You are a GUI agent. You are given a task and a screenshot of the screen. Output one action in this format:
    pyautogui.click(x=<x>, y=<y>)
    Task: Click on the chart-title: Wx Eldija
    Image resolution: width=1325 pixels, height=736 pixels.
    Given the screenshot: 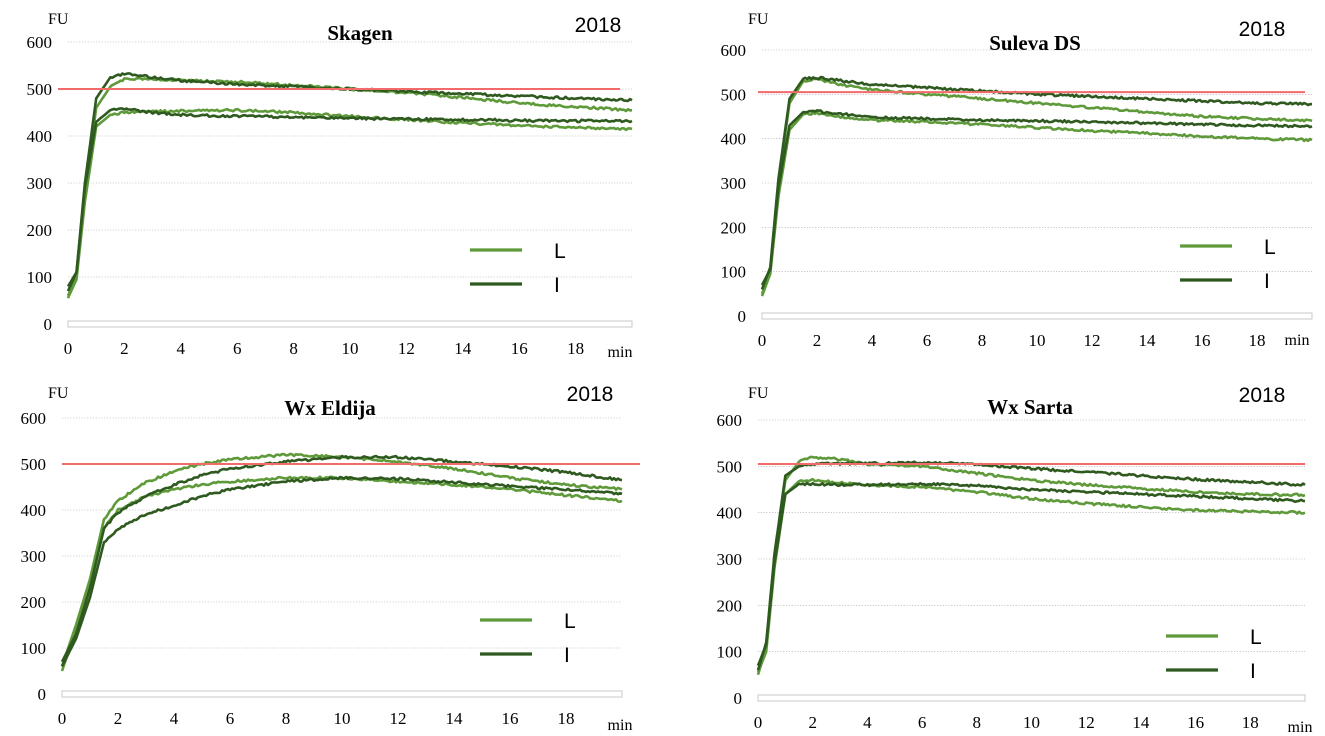 What is the action you would take?
    pyautogui.click(x=330, y=408)
    